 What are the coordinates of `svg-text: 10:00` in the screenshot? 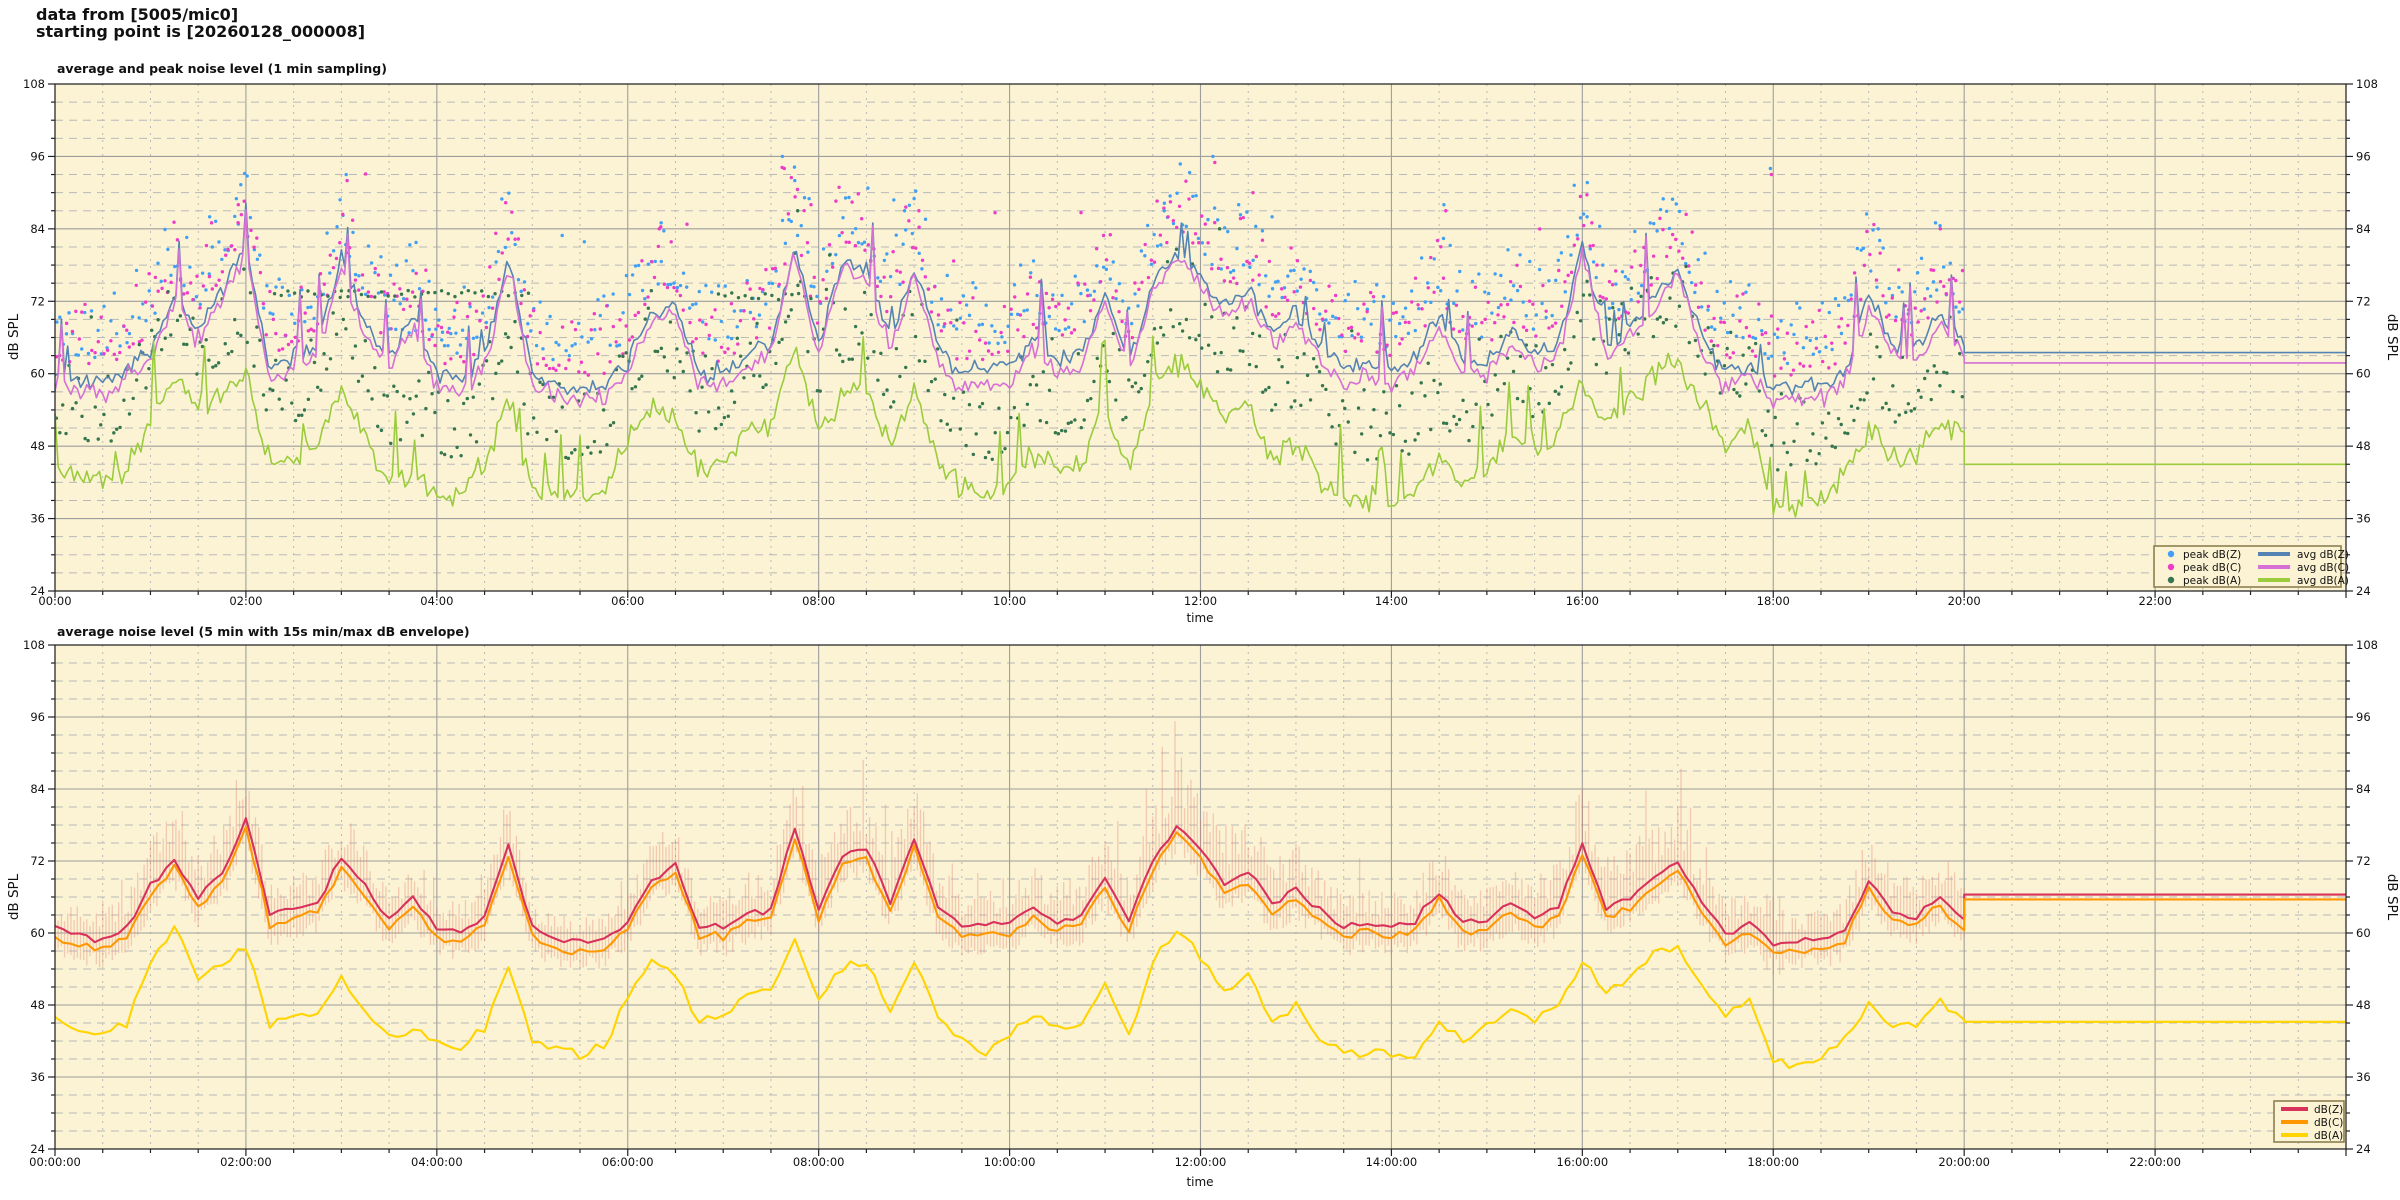 It's located at (1009, 601).